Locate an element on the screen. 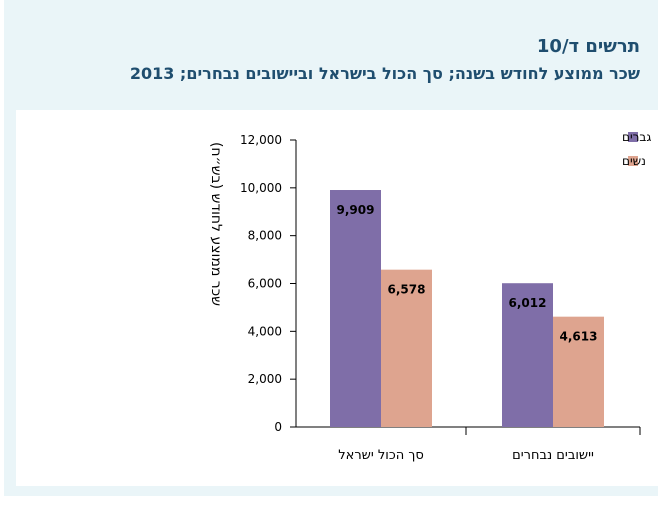 The width and height of the screenshot is (664, 505). data-label: 6,012 is located at coordinates (528, 303).